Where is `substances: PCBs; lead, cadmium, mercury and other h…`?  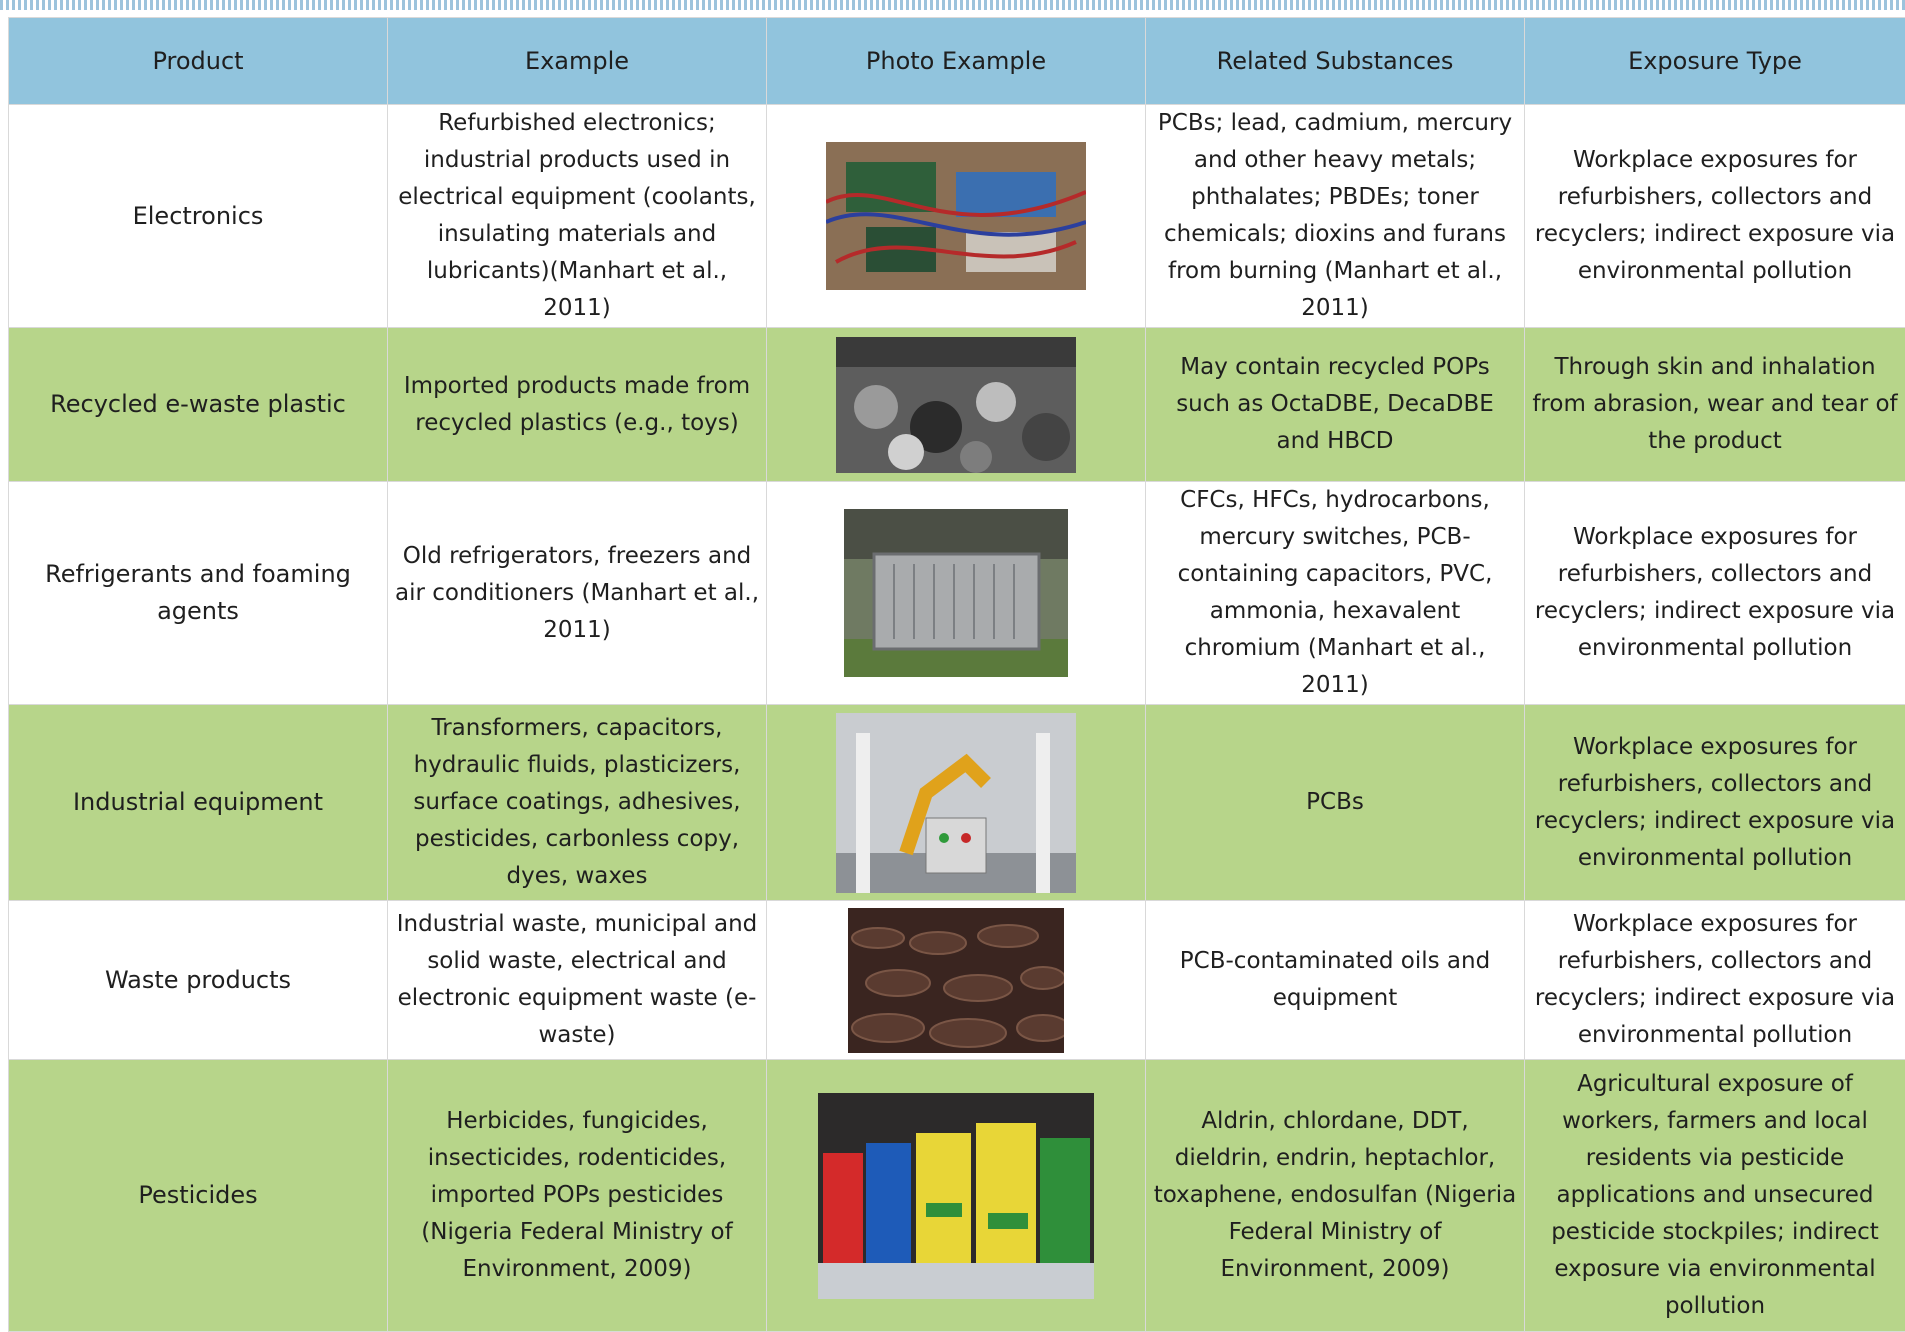
substances: PCBs; lead, cadmium, mercury and other h… is located at coordinates (1335, 216).